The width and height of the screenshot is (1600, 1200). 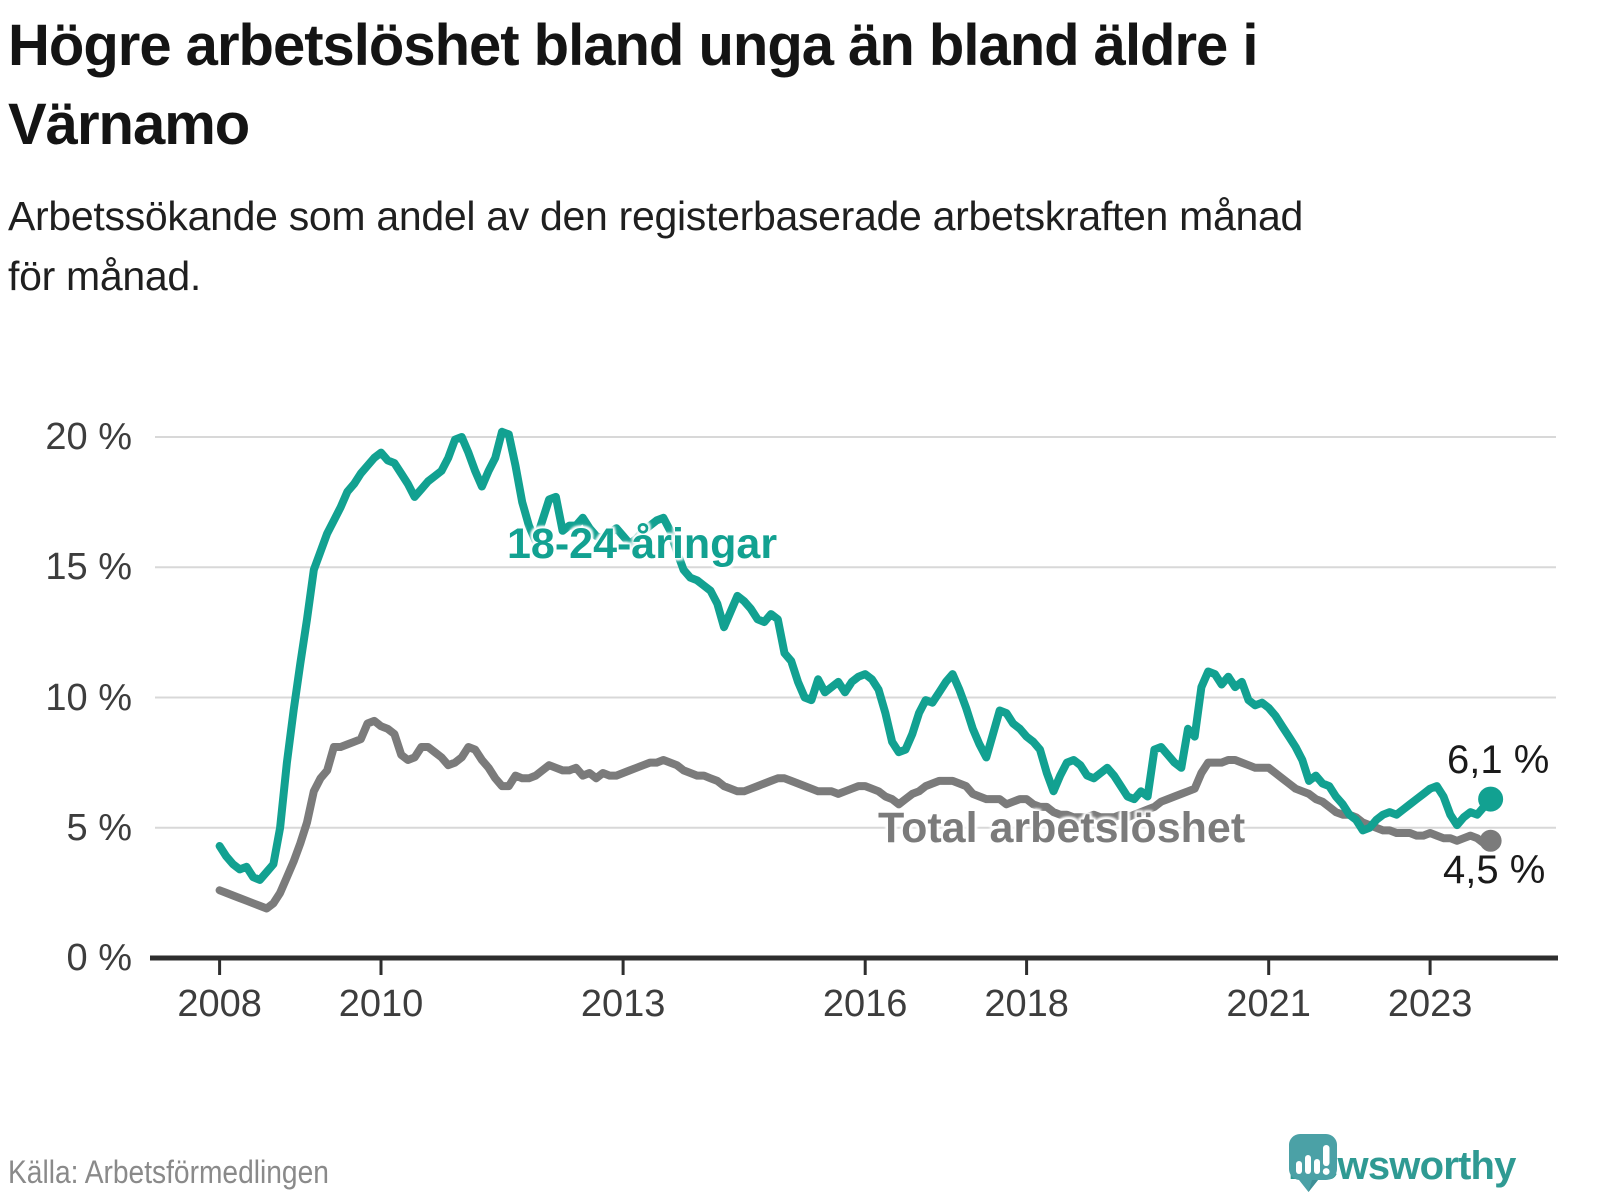 What do you see at coordinates (99, 827) in the screenshot?
I see `y-tick-label-5: 5 %` at bounding box center [99, 827].